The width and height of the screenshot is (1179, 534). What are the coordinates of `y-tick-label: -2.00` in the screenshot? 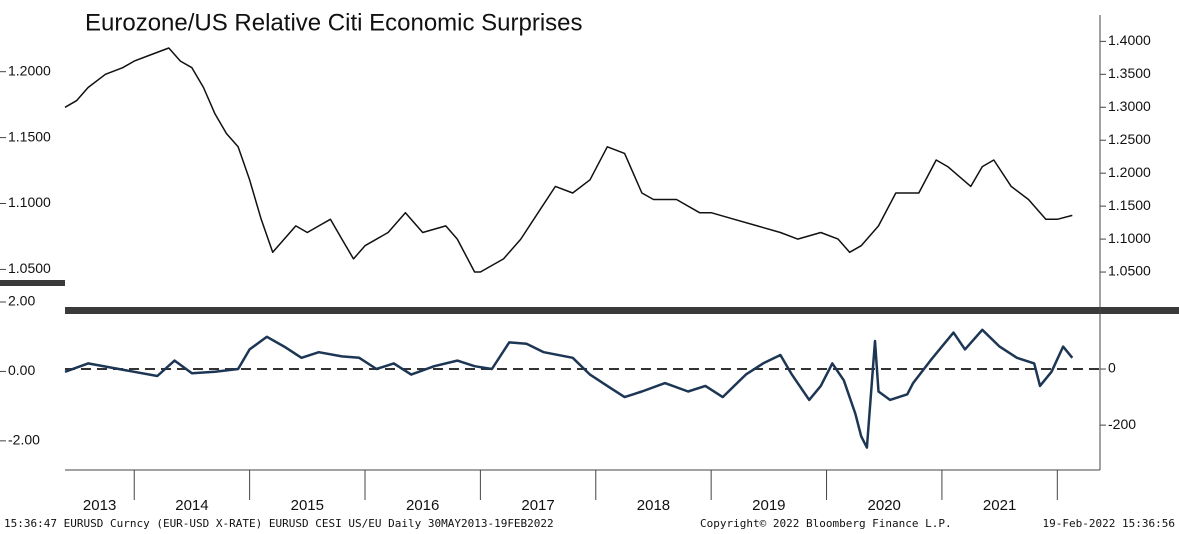 It's located at (24, 440).